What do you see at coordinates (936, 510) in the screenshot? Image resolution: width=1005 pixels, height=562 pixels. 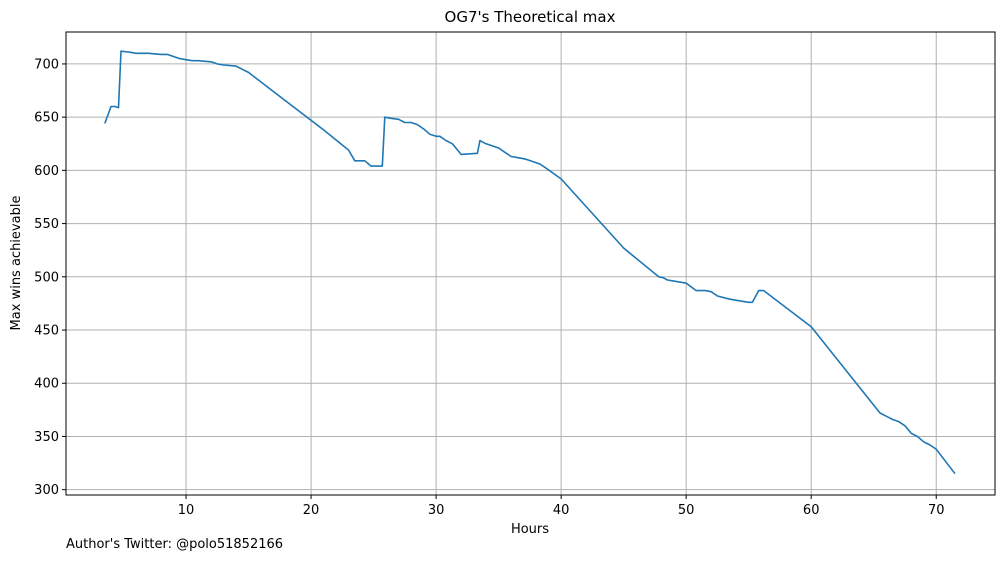 I see `x-tick-label: 70` at bounding box center [936, 510].